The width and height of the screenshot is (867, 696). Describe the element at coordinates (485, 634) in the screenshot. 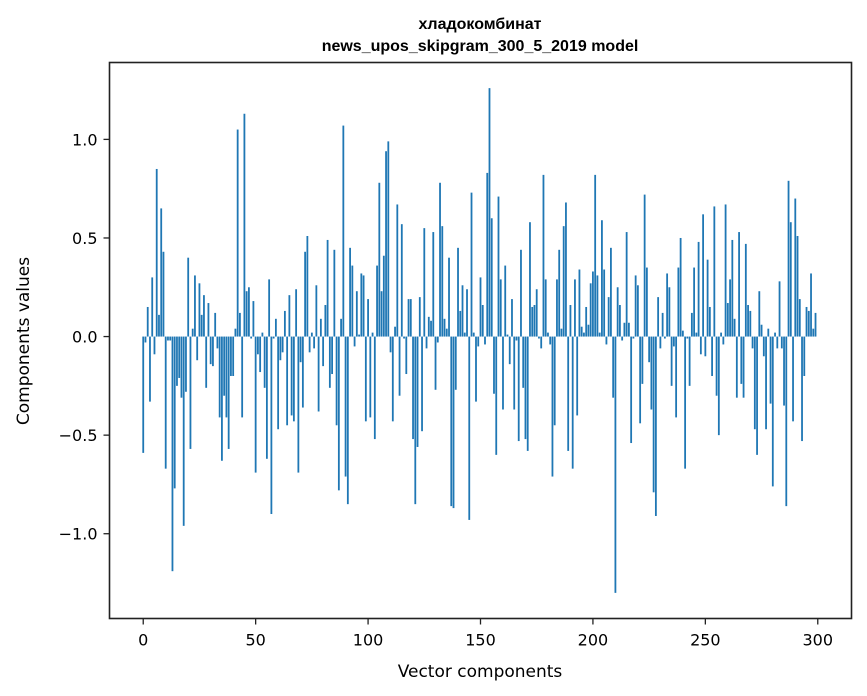

I see `x-axis-ticks: 0 50 100 150 200 250 300` at that location.